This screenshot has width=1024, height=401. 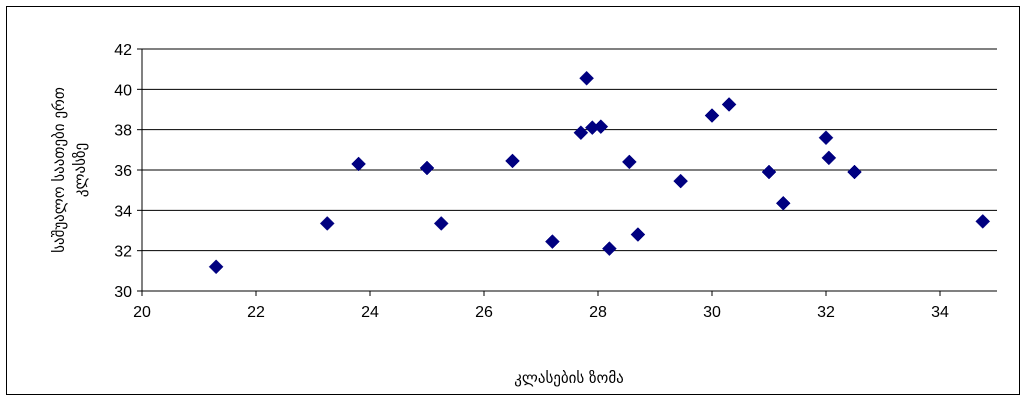 What do you see at coordinates (123, 252) in the screenshot?
I see `y-tick-label-32: 32` at bounding box center [123, 252].